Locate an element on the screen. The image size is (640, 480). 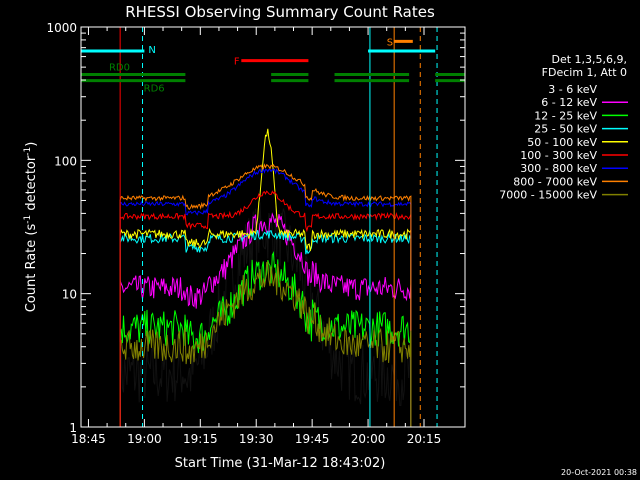
flag-label: S is located at coordinates (390, 42).